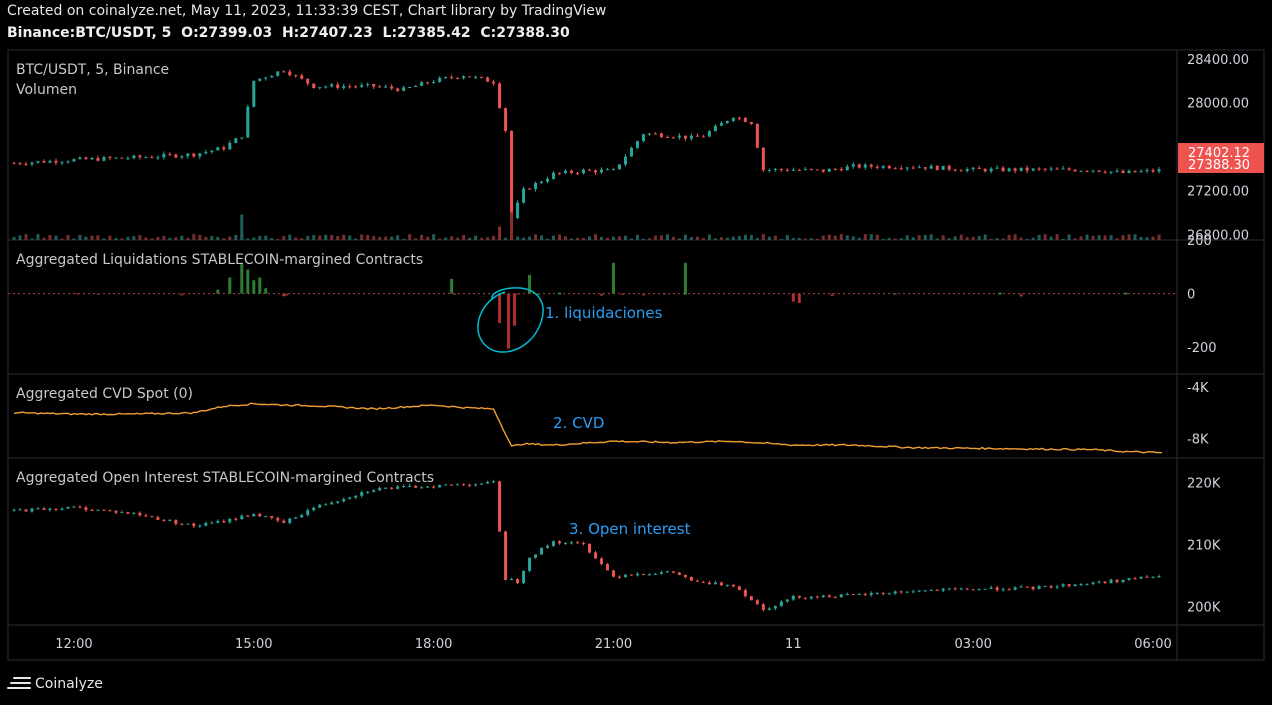 The width and height of the screenshot is (1272, 705). Describe the element at coordinates (69, 684) in the screenshot. I see `coinalyze-brand: Coinalyze` at that location.